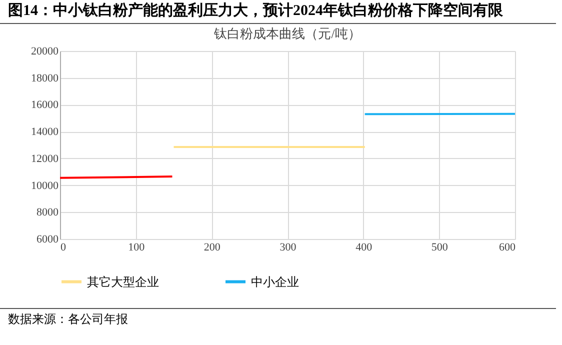 Image resolution: width=562 pixels, height=345 pixels. I want to click on chart-title: 图14：中小钛白粉产能的盈利压力大，预计2024年钛白粉价格下降空间有限, so click(278, 12).